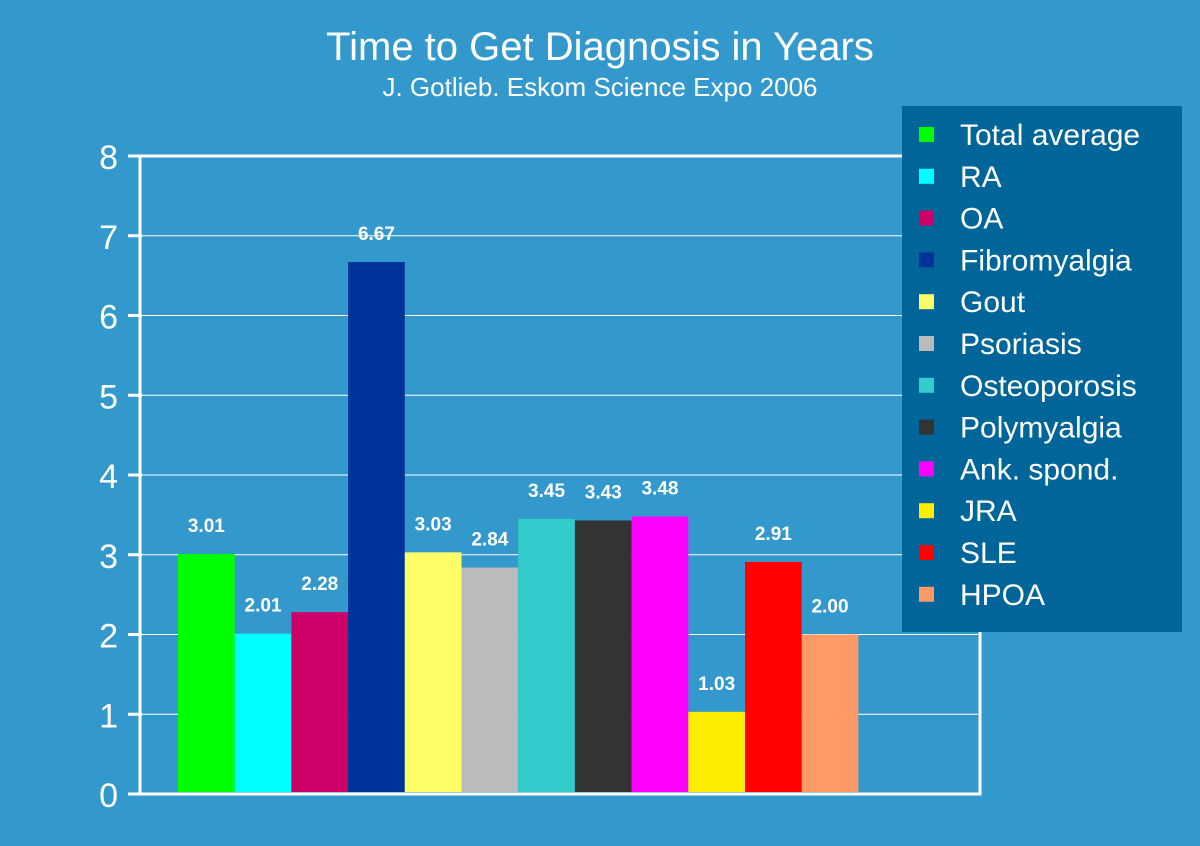 The image size is (1200, 846). I want to click on y-tick-label: 4, so click(108, 477).